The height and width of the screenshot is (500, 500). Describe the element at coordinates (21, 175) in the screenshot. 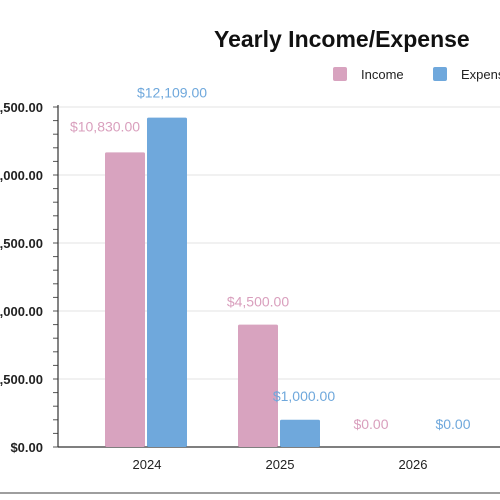

I see `y-tick-label: $10,000.00` at that location.